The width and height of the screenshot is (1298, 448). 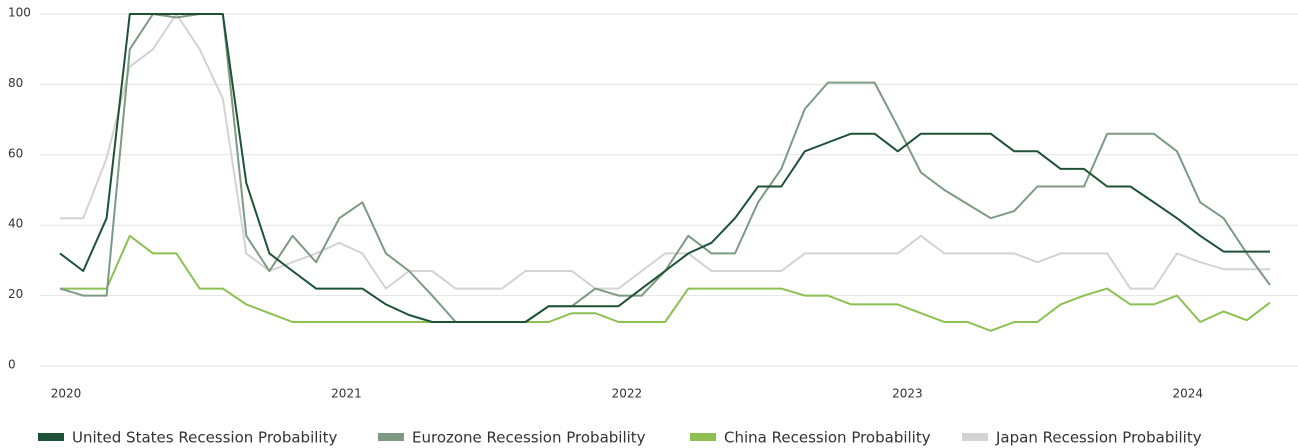 What do you see at coordinates (1098, 438) in the screenshot?
I see `legend-label: Japan Recession Probability` at bounding box center [1098, 438].